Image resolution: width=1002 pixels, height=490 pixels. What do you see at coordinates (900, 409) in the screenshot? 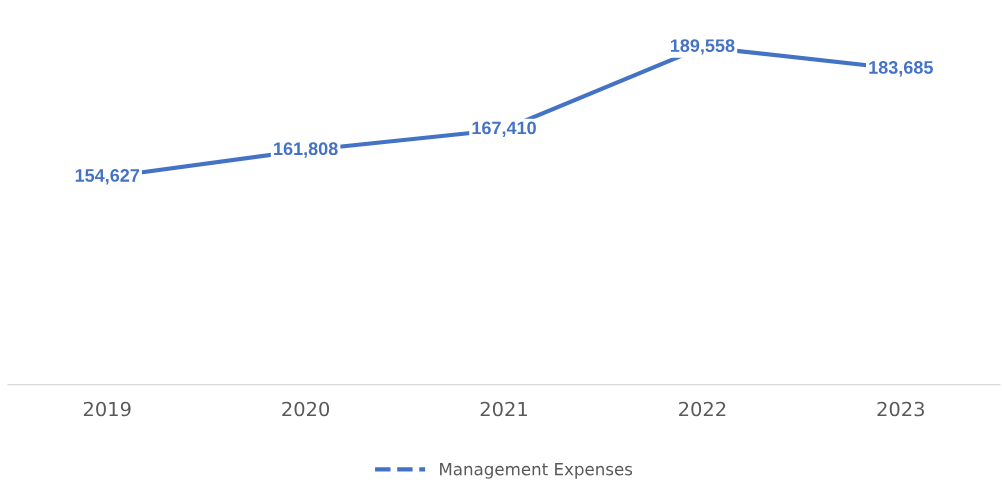
I see `x-tick-label: 2023` at bounding box center [900, 409].